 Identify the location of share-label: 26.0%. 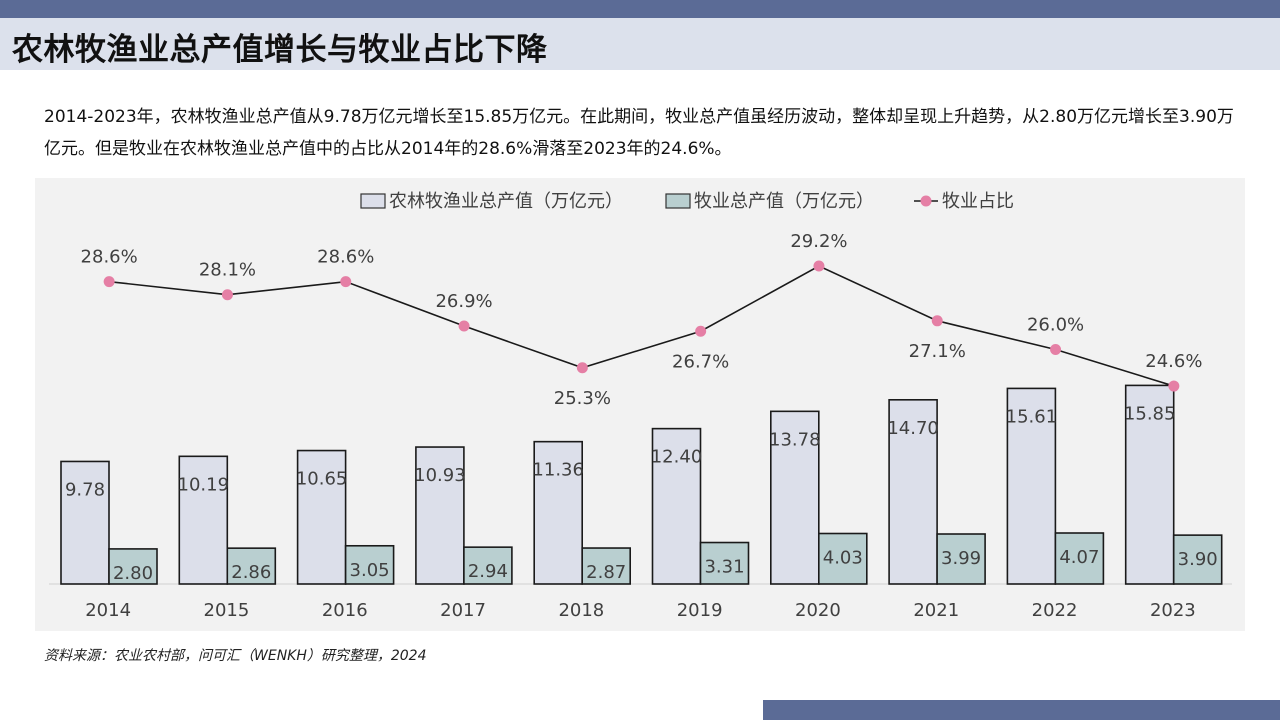
(1055, 325).